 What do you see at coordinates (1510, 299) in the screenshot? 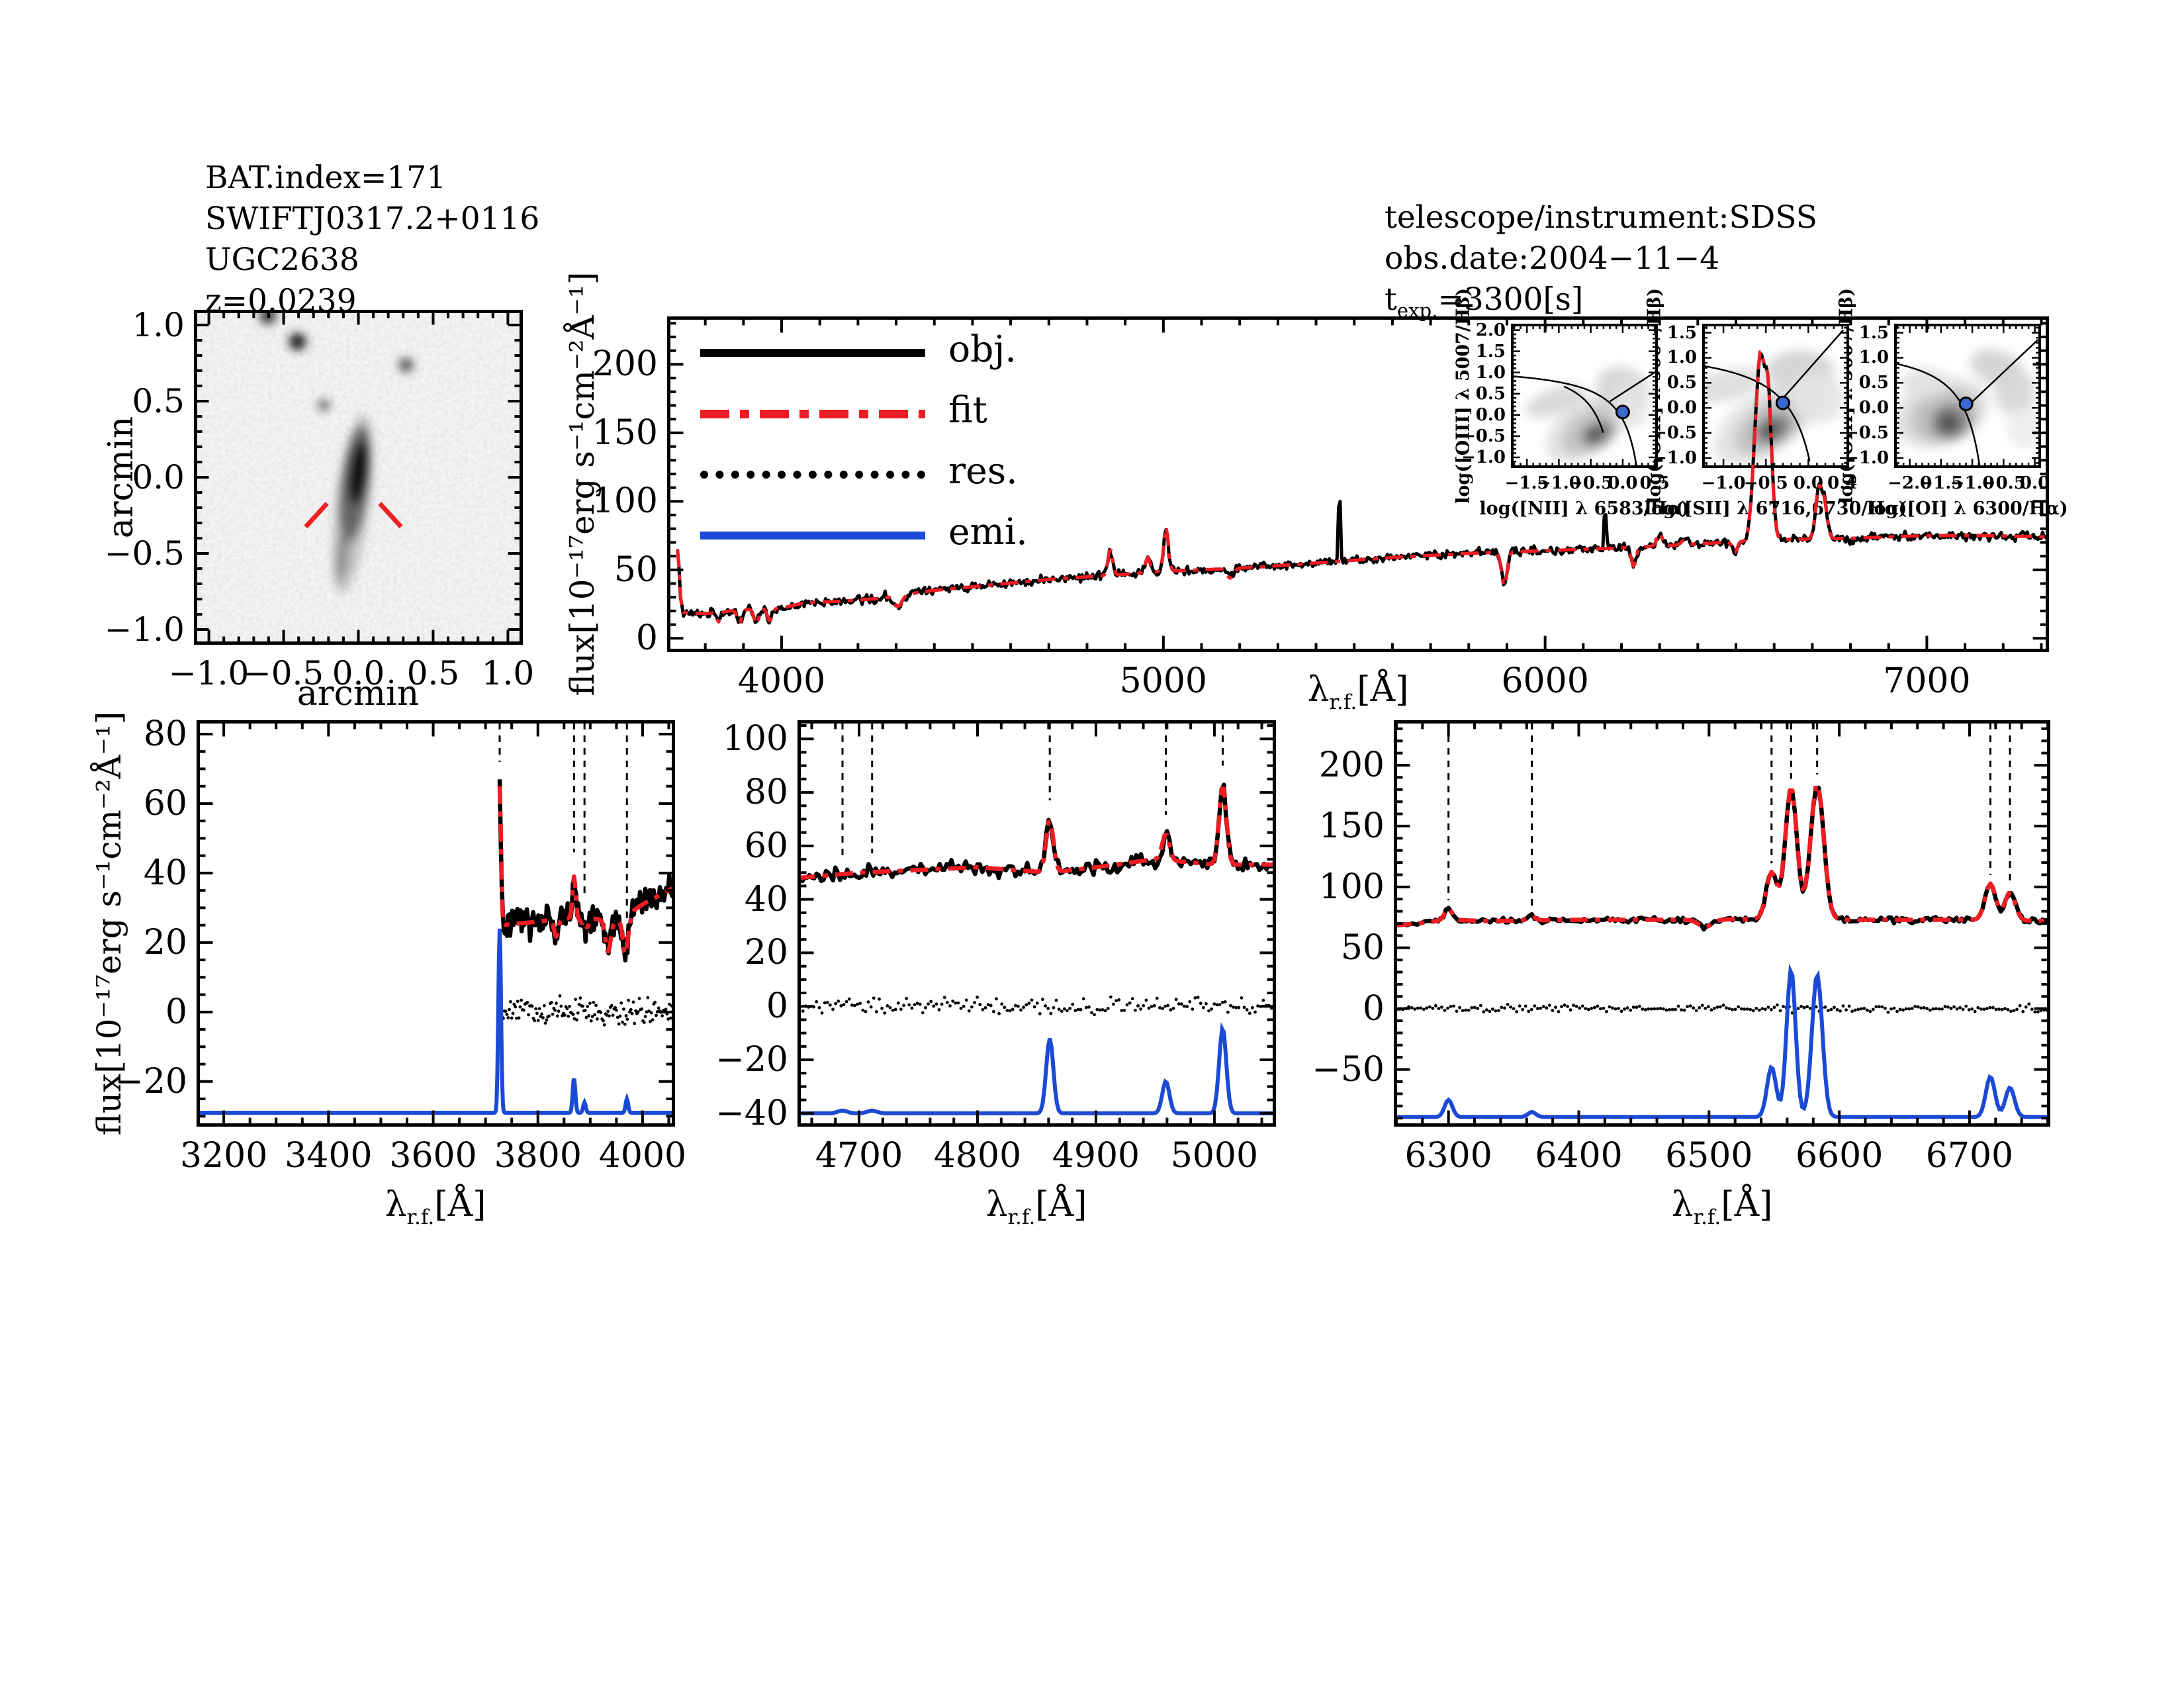
I see `exposure-value: =3300[s]` at bounding box center [1510, 299].